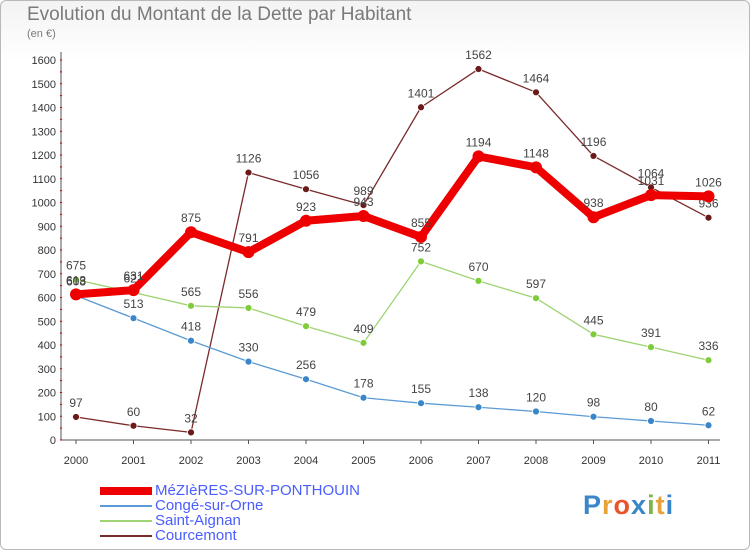  What do you see at coordinates (708, 346) in the screenshot?
I see `data-label-saint-aignan: 336` at bounding box center [708, 346].